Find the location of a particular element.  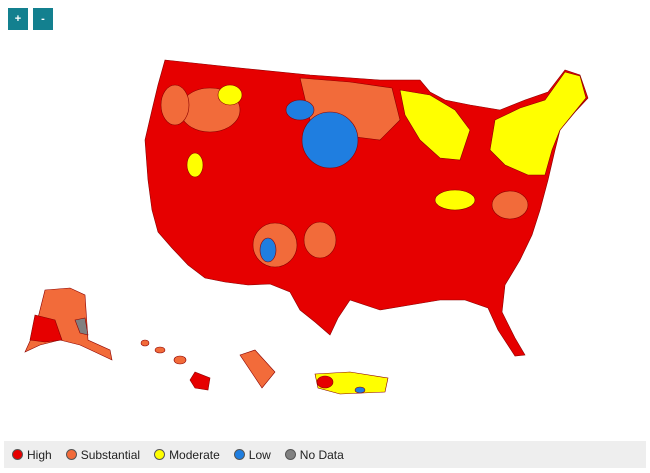

legend-label: No Data is located at coordinates (321, 454).